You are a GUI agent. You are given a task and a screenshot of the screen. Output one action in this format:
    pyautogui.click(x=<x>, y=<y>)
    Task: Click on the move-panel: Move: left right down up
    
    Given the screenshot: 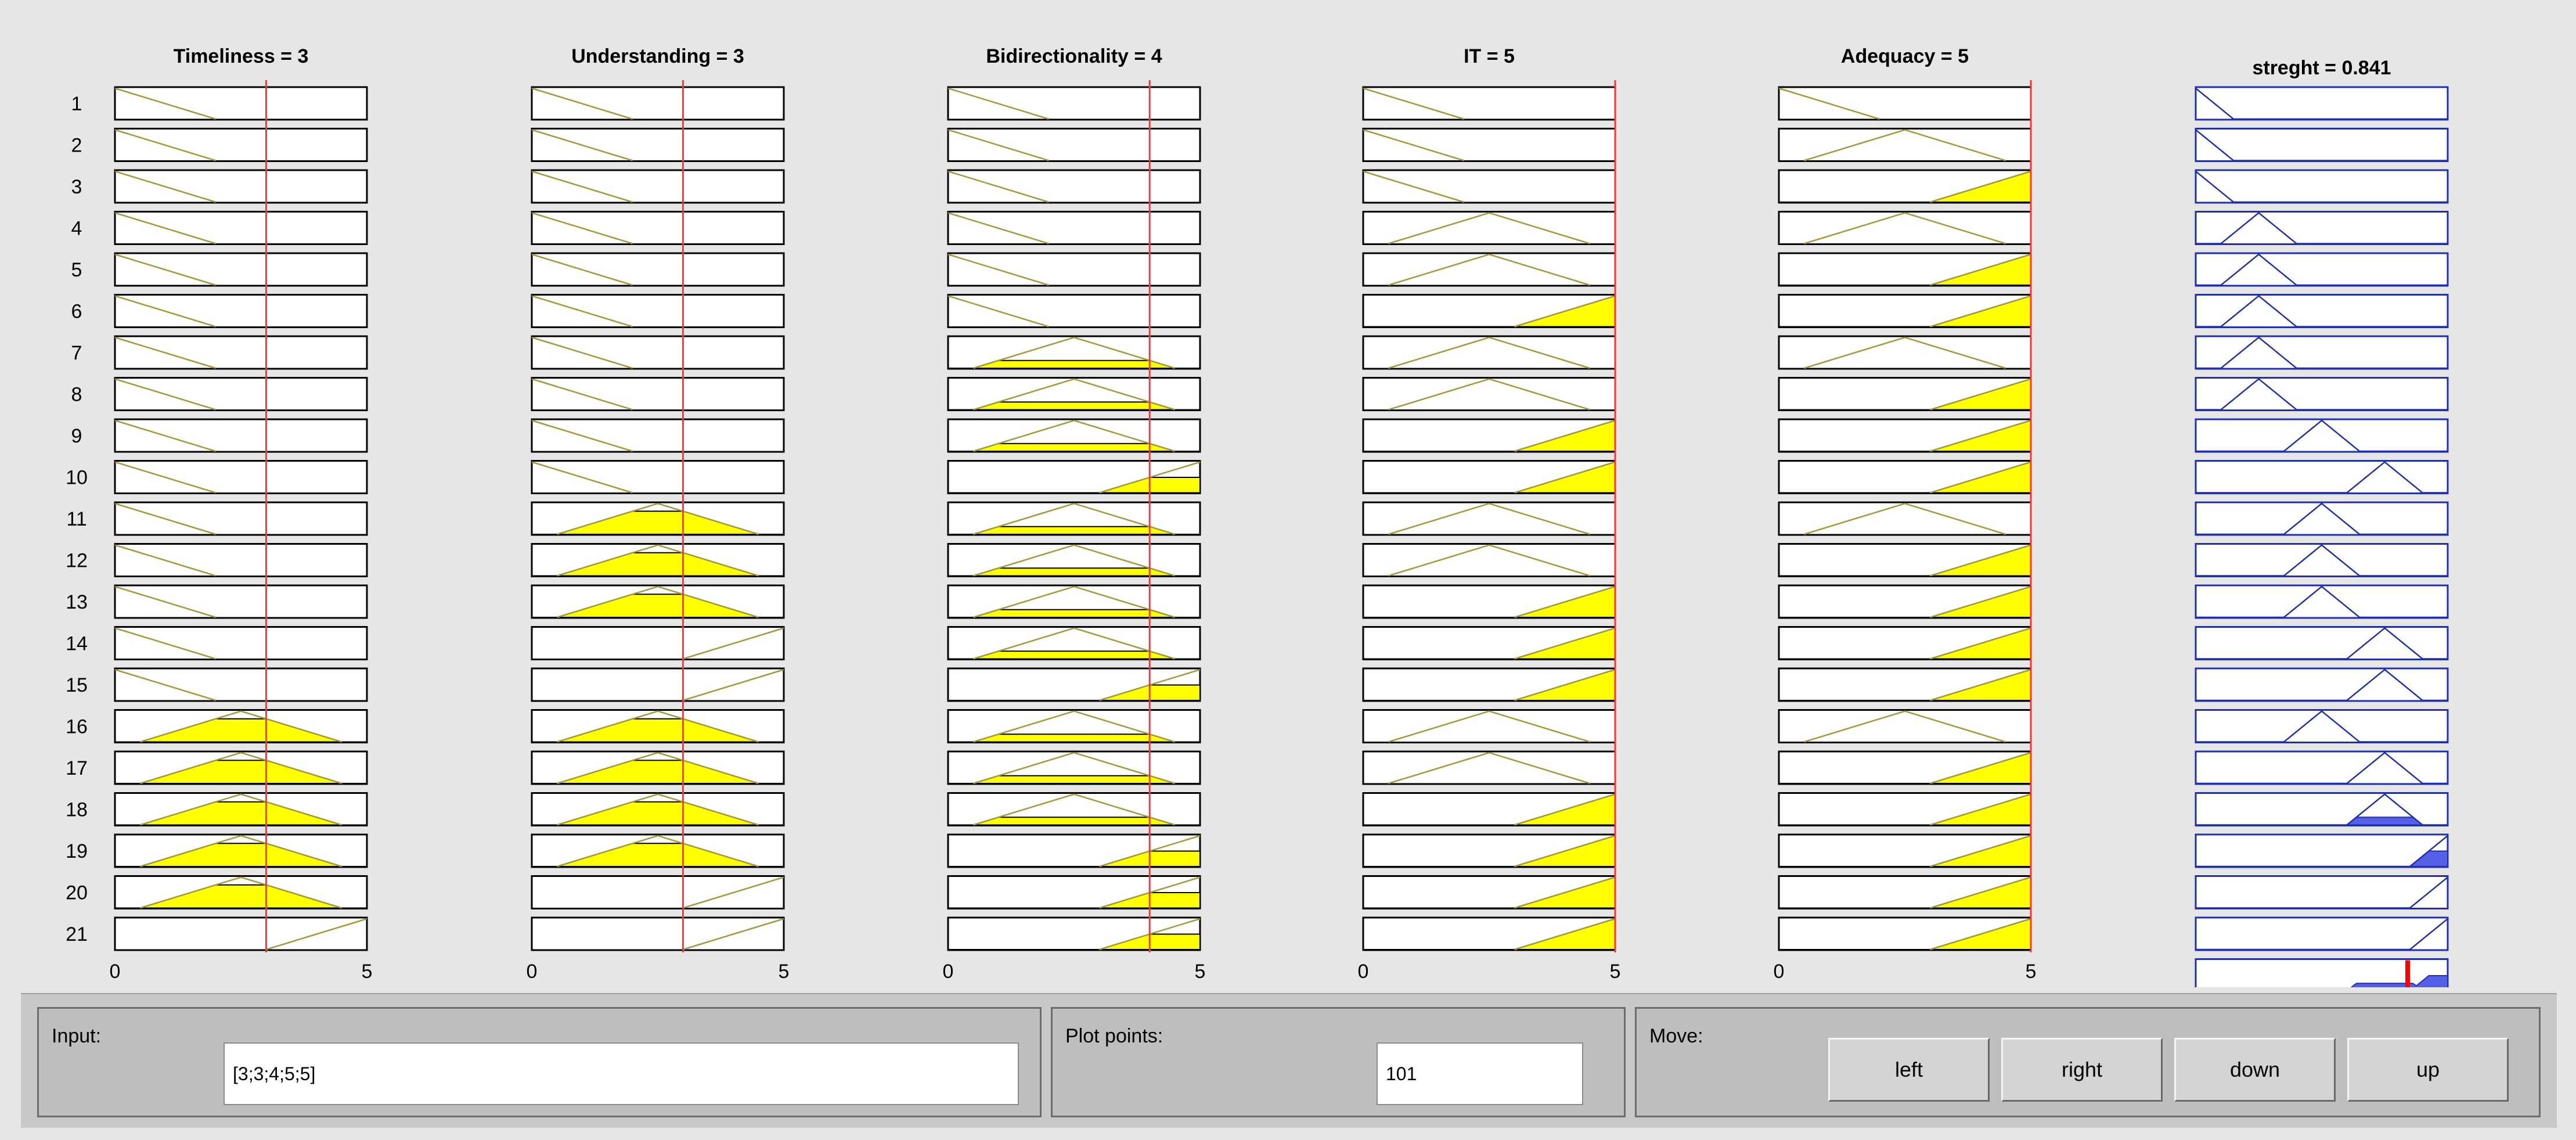 What is the action you would take?
    pyautogui.click(x=2088, y=1062)
    